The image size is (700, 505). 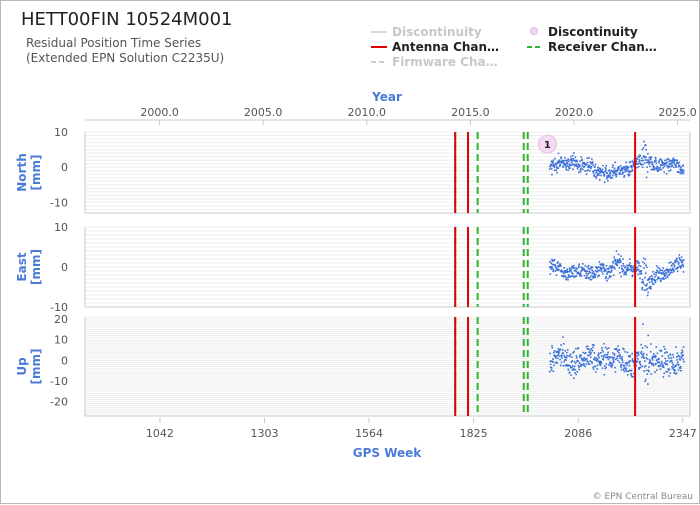 What do you see at coordinates (264, 433) in the screenshot?
I see `bottom-axis-tick-label-1: 1303` at bounding box center [264, 433].